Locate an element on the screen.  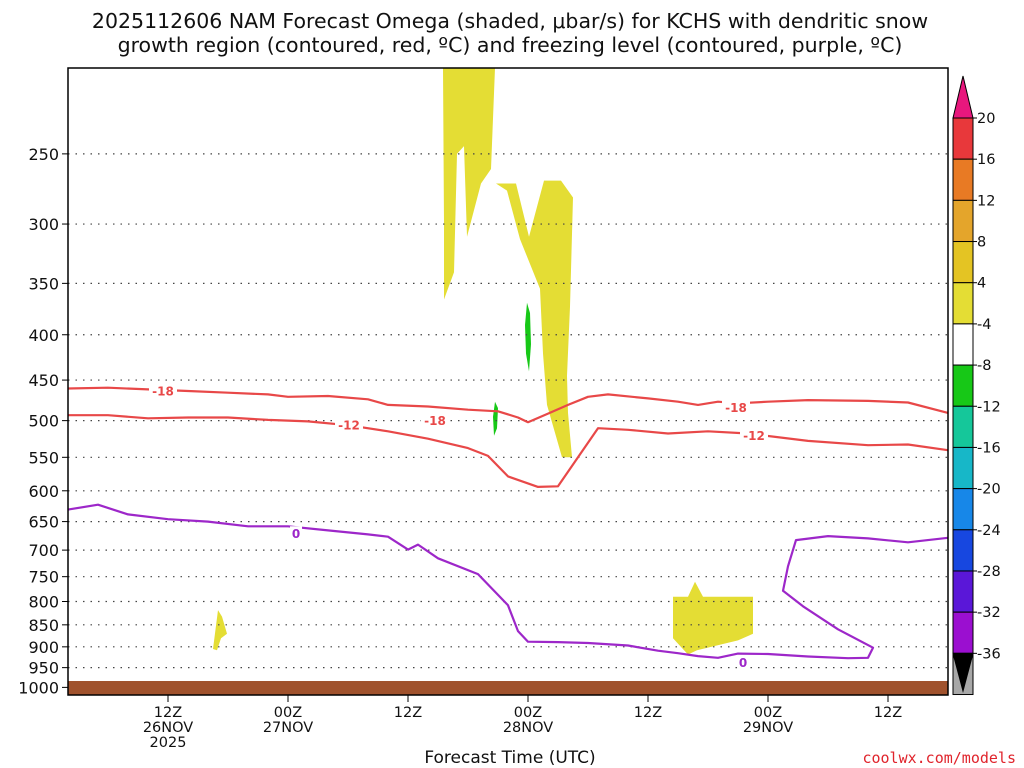
colorbar-label-12: -32 is located at coordinates (989, 613).